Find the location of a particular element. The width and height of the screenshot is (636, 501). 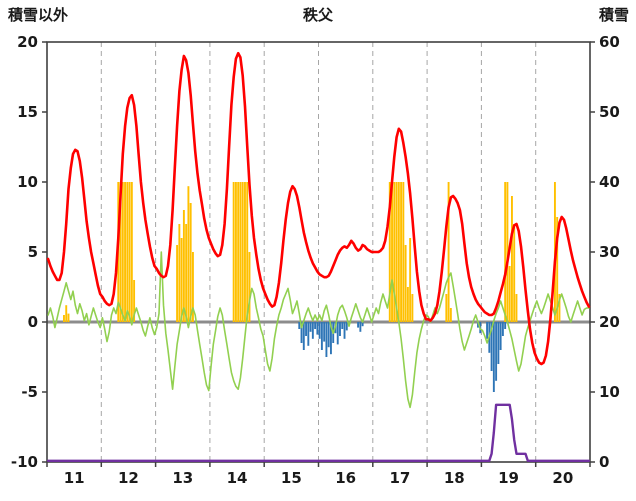

blue-bars is located at coordinates (402, 357).